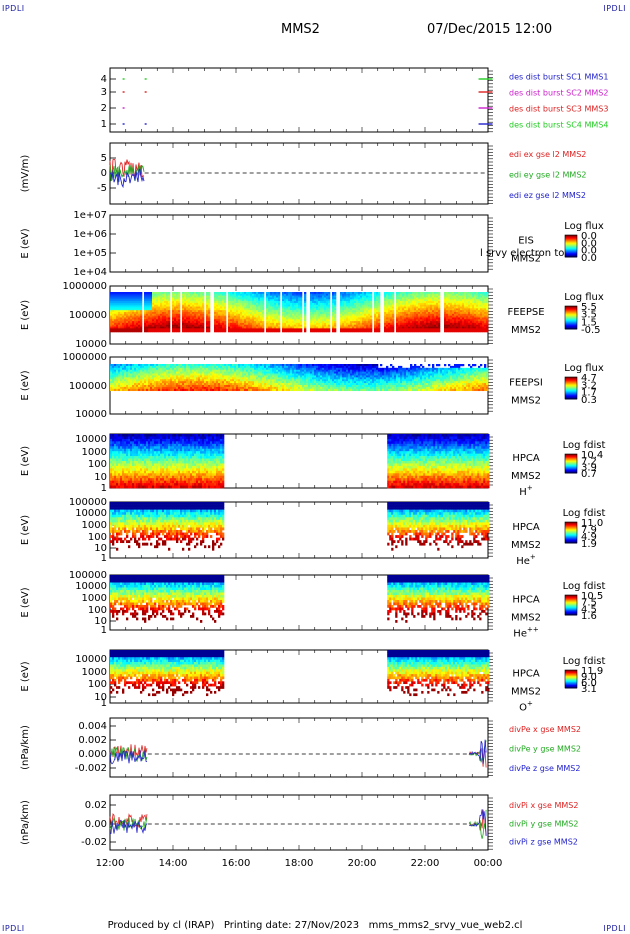  Describe the element at coordinates (558, 109) in the screenshot. I see `legend-entry: des dist burst SC3 MMS3` at that location.